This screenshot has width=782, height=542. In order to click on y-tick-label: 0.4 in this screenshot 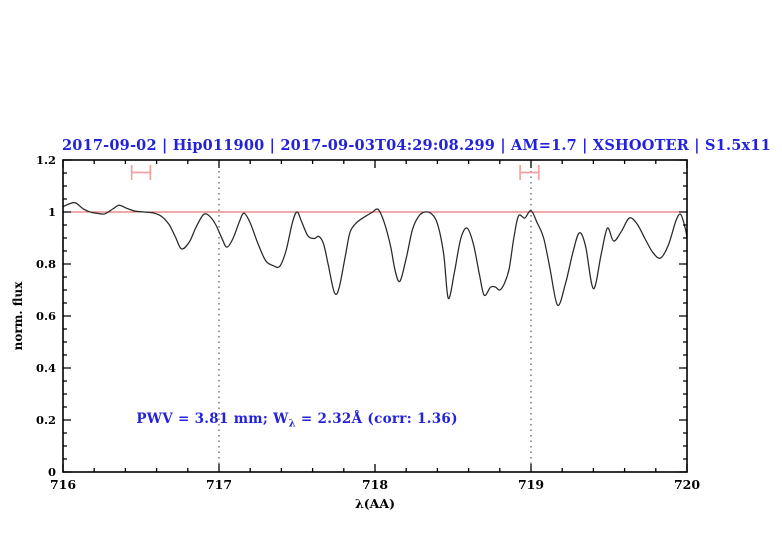, I will do `click(46, 368)`.